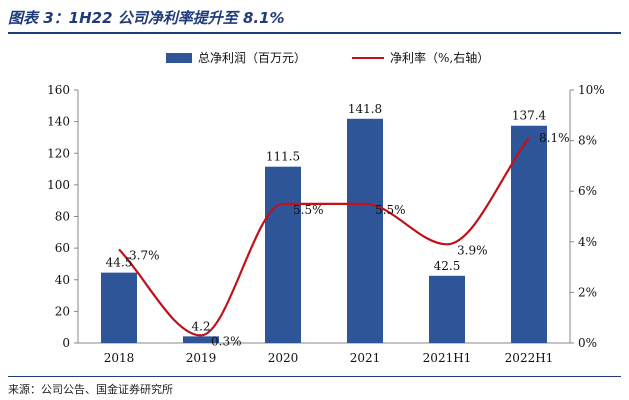 Image resolution: width=629 pixels, height=400 pixels. I want to click on x-tick-label: 2018, so click(119, 358).